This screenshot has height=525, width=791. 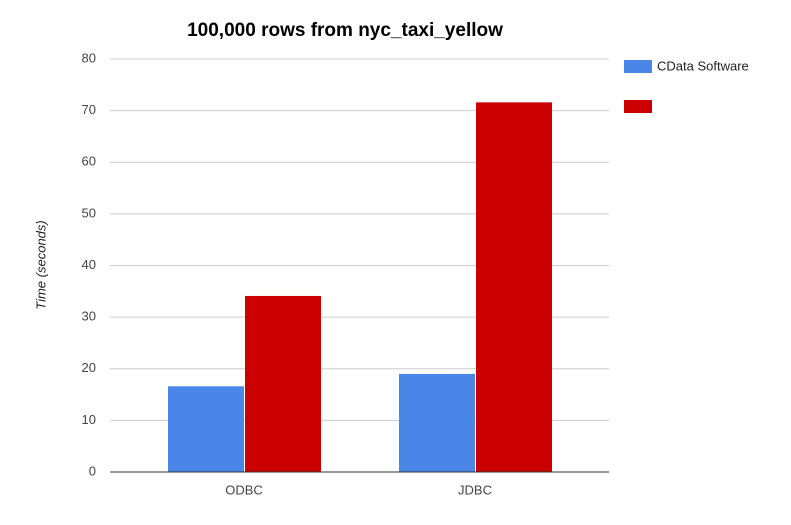 I want to click on y-tick-label: 0, so click(x=92, y=470).